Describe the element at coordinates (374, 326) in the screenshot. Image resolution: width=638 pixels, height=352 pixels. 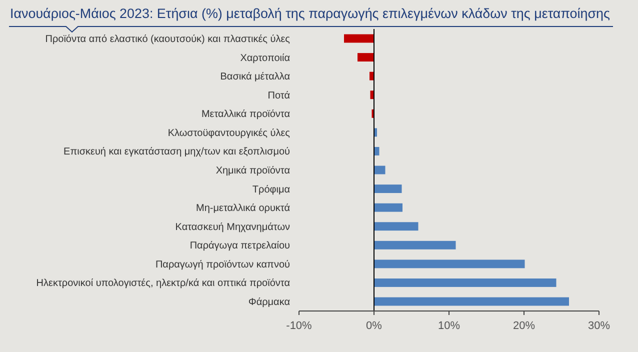
I see `x-tick-label: 0%` at that location.